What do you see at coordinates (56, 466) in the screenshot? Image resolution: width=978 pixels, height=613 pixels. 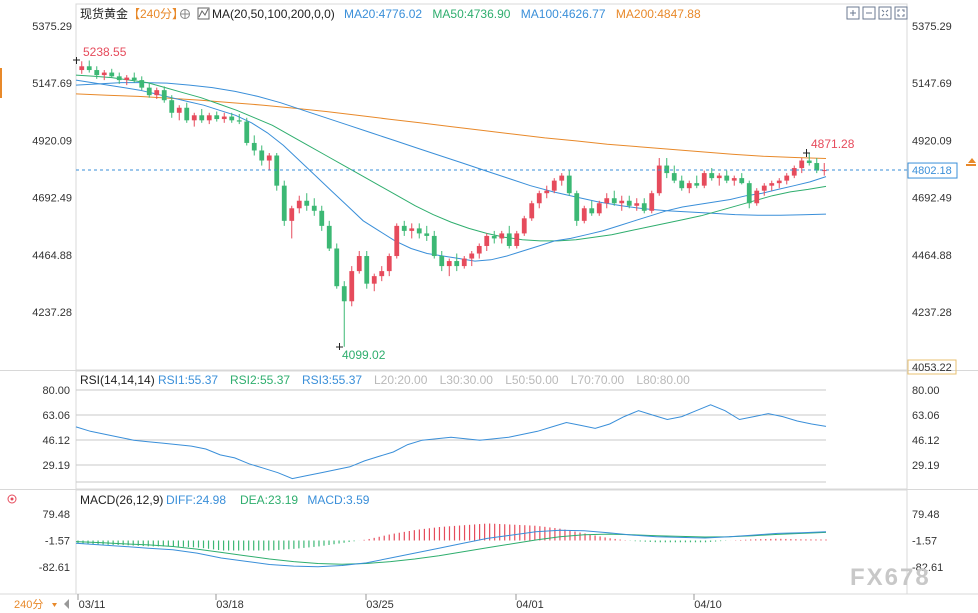 I see `rsi-tick-left-3: 29.19` at bounding box center [56, 466].